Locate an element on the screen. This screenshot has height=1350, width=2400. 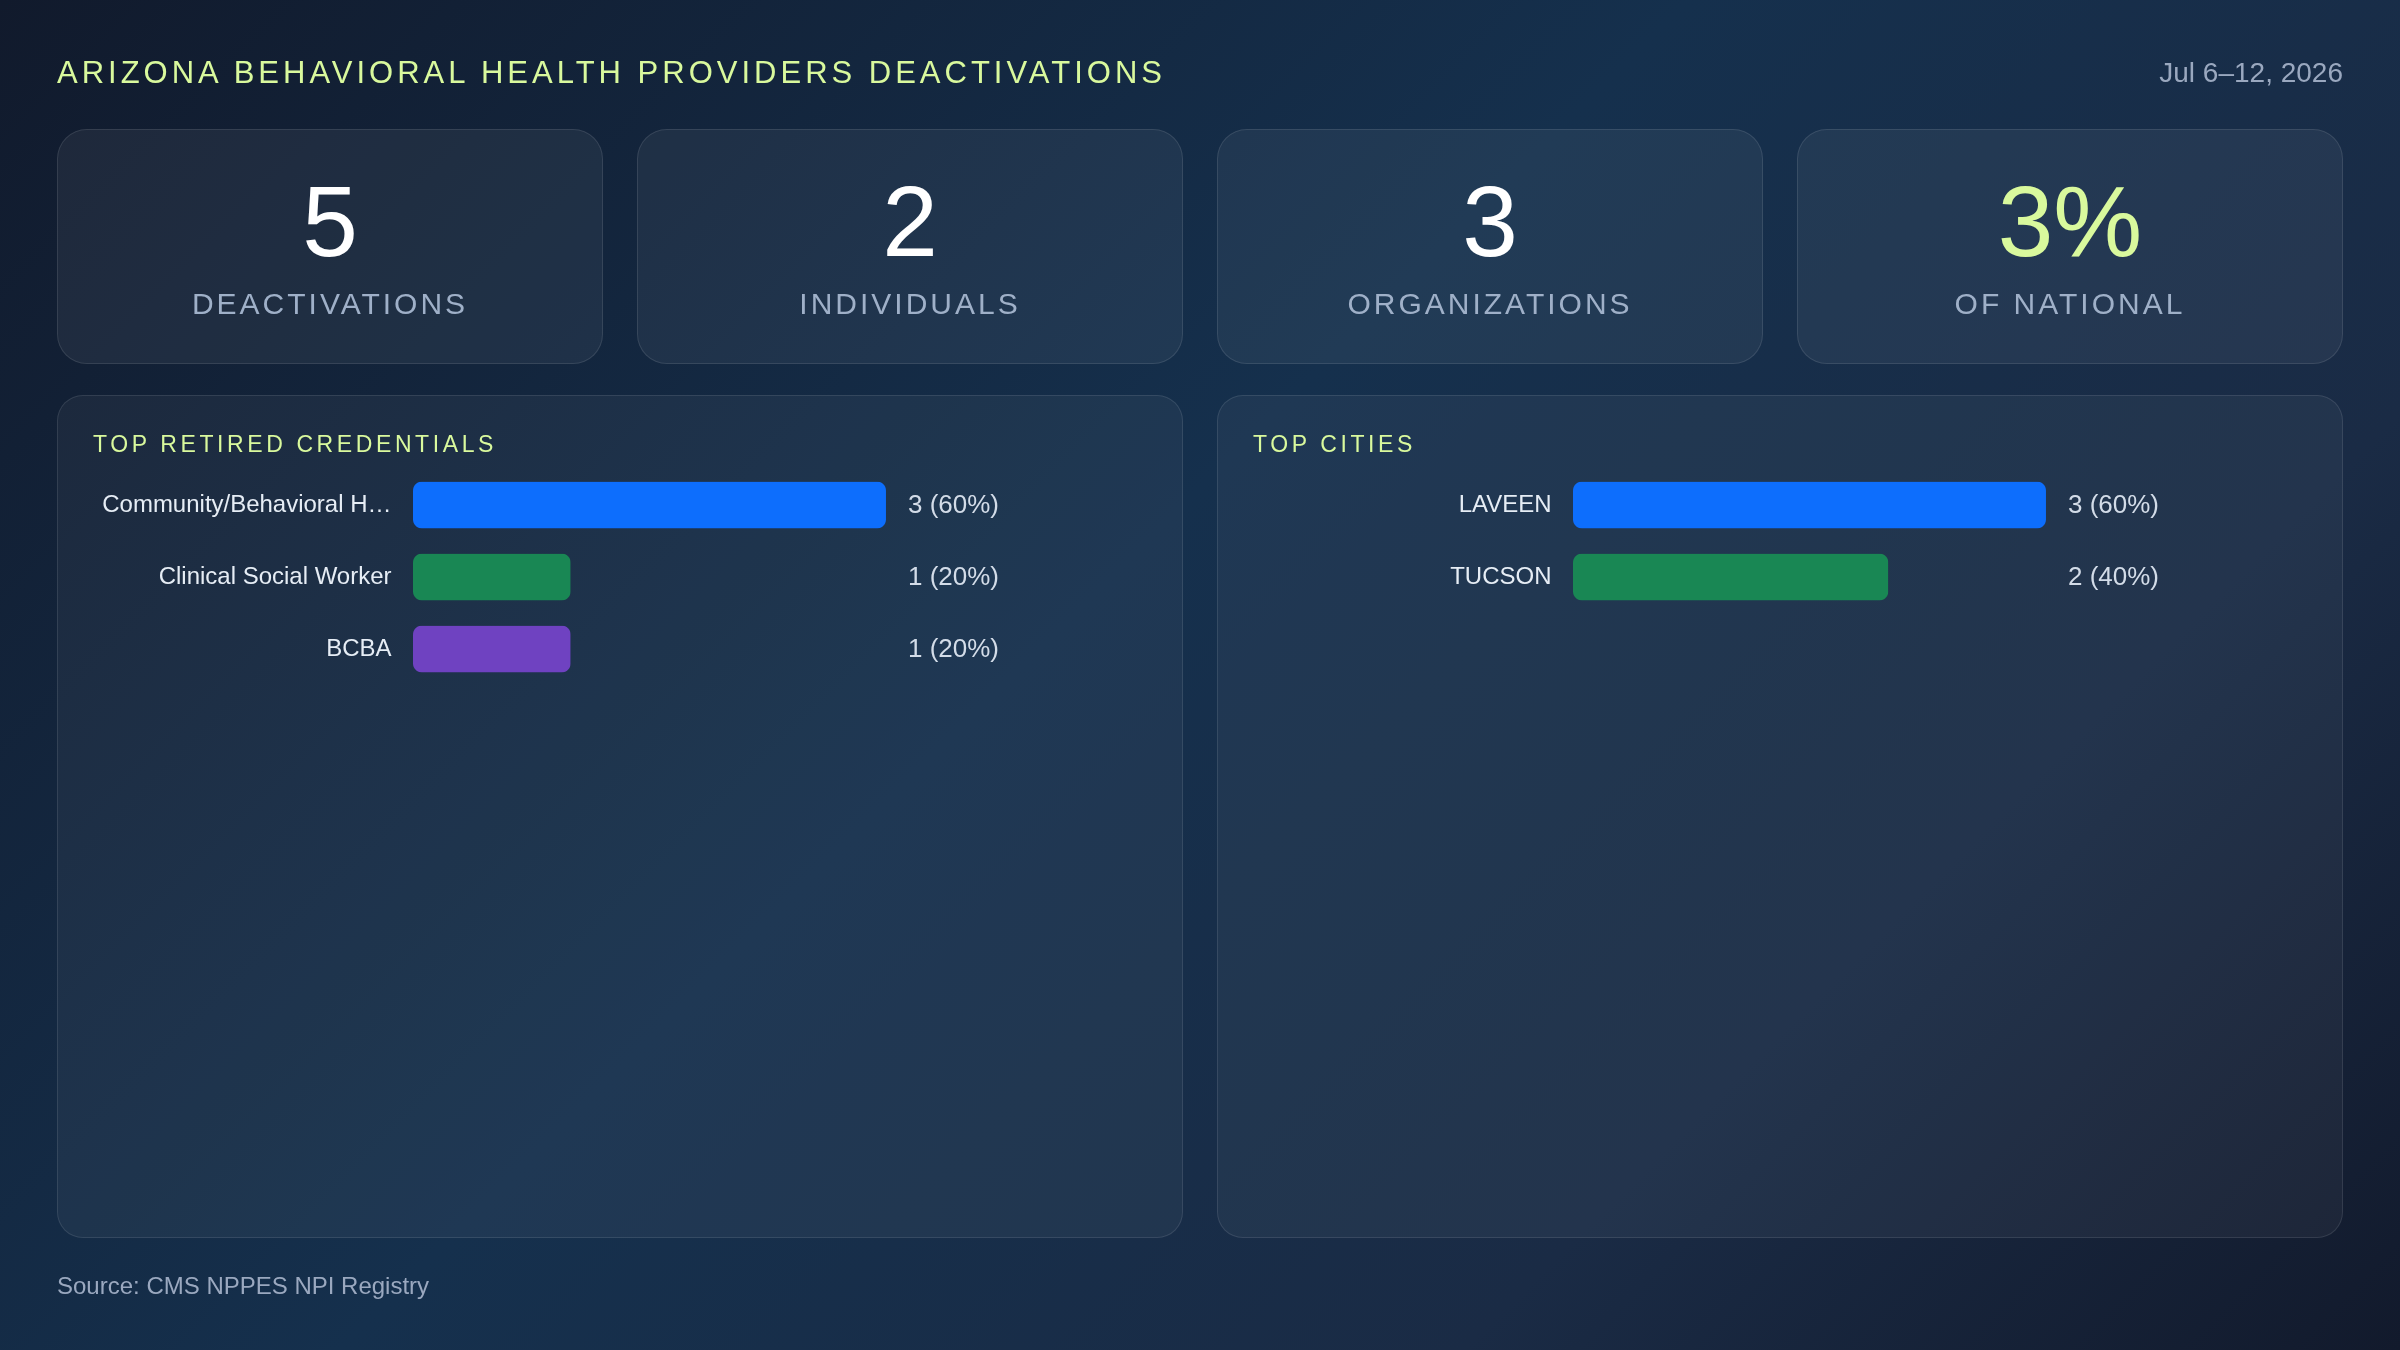
category-label: DEACTIVATIONS is located at coordinates (330, 304).